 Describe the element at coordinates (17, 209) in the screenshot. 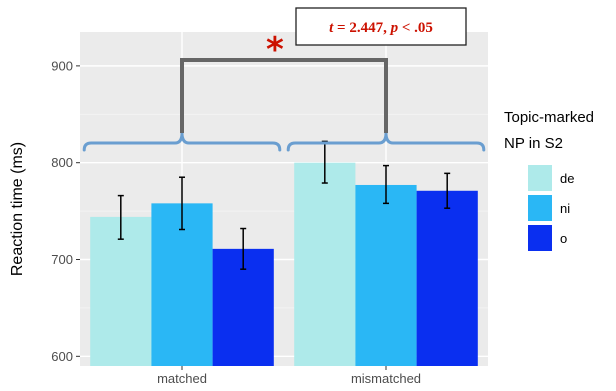

I see `y-axis-title: Reaction time (ms)` at that location.